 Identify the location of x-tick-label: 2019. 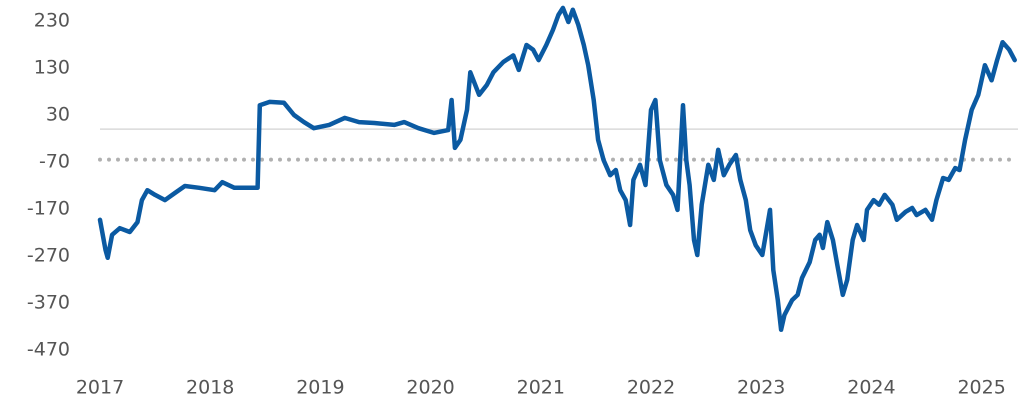
(320, 388).